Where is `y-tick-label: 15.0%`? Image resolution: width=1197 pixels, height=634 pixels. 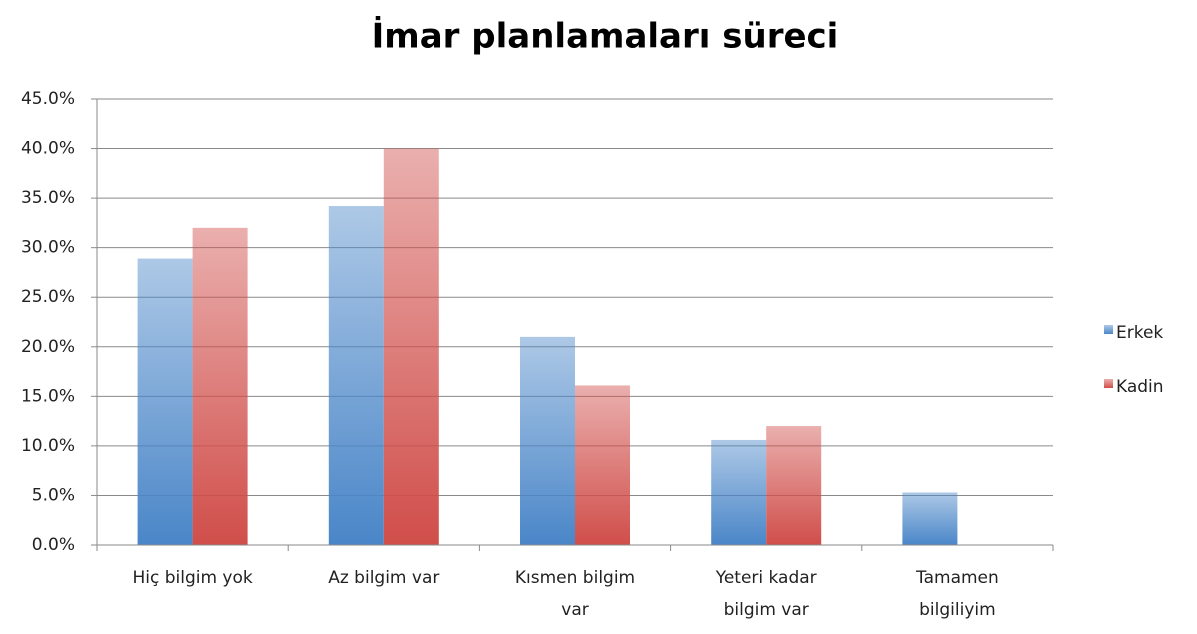
y-tick-label: 15.0% is located at coordinates (48, 396).